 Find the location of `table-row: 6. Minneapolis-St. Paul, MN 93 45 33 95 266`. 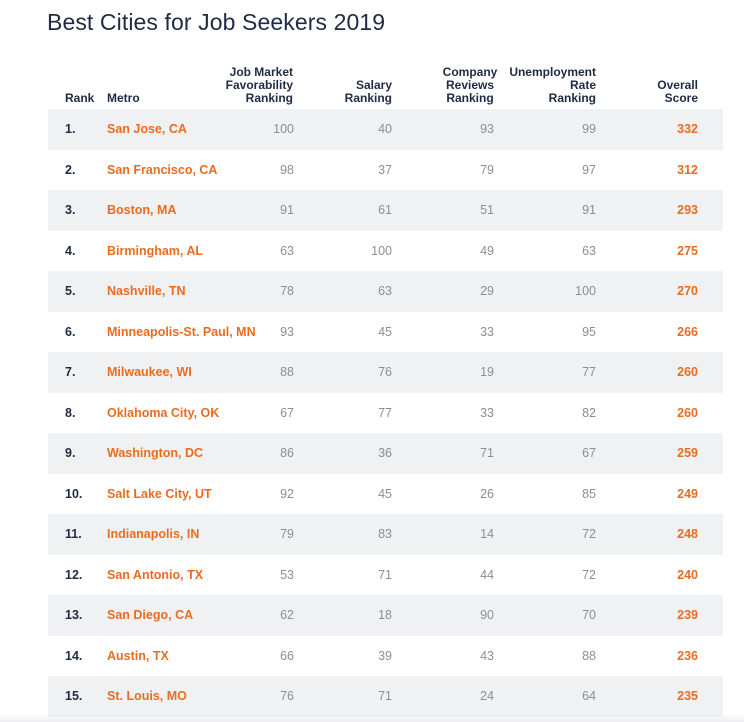

table-row: 6. Minneapolis-St. Paul, MN 93 45 33 95 266 is located at coordinates (385, 332).